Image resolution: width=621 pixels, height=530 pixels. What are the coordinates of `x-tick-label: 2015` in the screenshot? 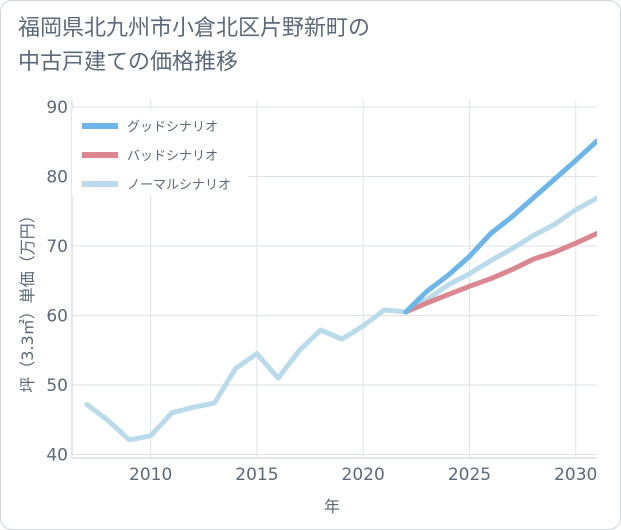 It's located at (256, 475).